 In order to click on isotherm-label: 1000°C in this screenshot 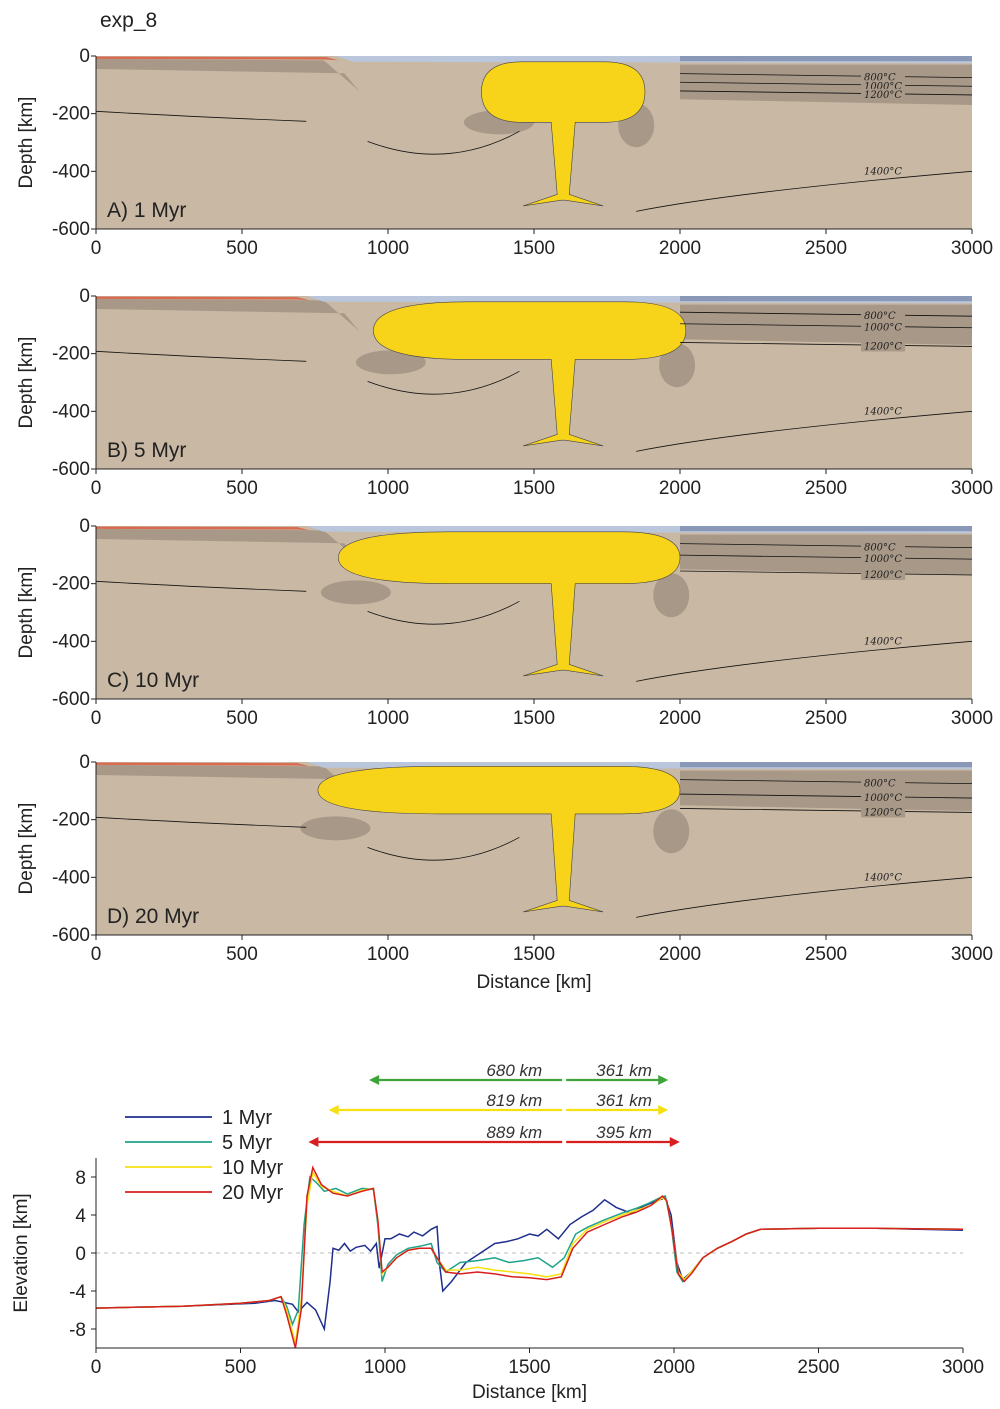, I will do `click(883, 86)`.